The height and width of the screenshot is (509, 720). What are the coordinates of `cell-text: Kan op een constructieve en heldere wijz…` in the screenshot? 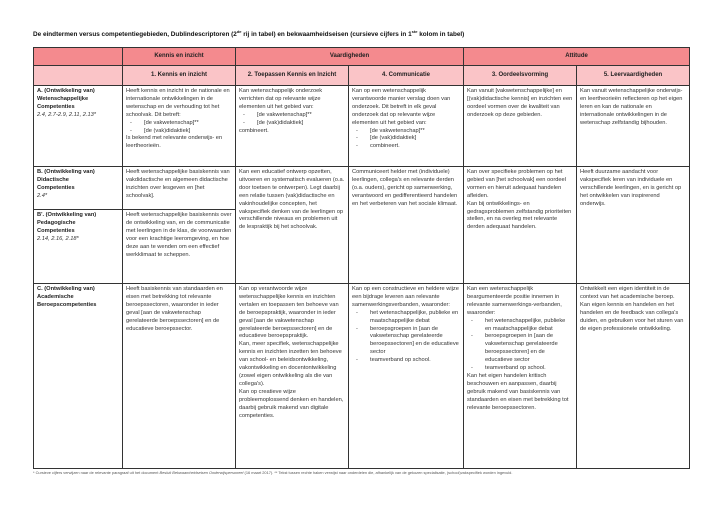 It's located at (405, 297).